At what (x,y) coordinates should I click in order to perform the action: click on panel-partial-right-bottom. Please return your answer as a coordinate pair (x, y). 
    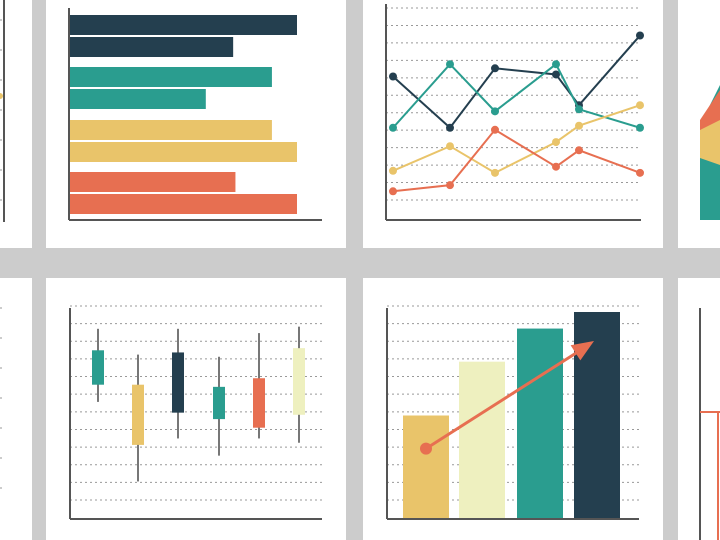
    Looking at the image, I should click on (699, 409).